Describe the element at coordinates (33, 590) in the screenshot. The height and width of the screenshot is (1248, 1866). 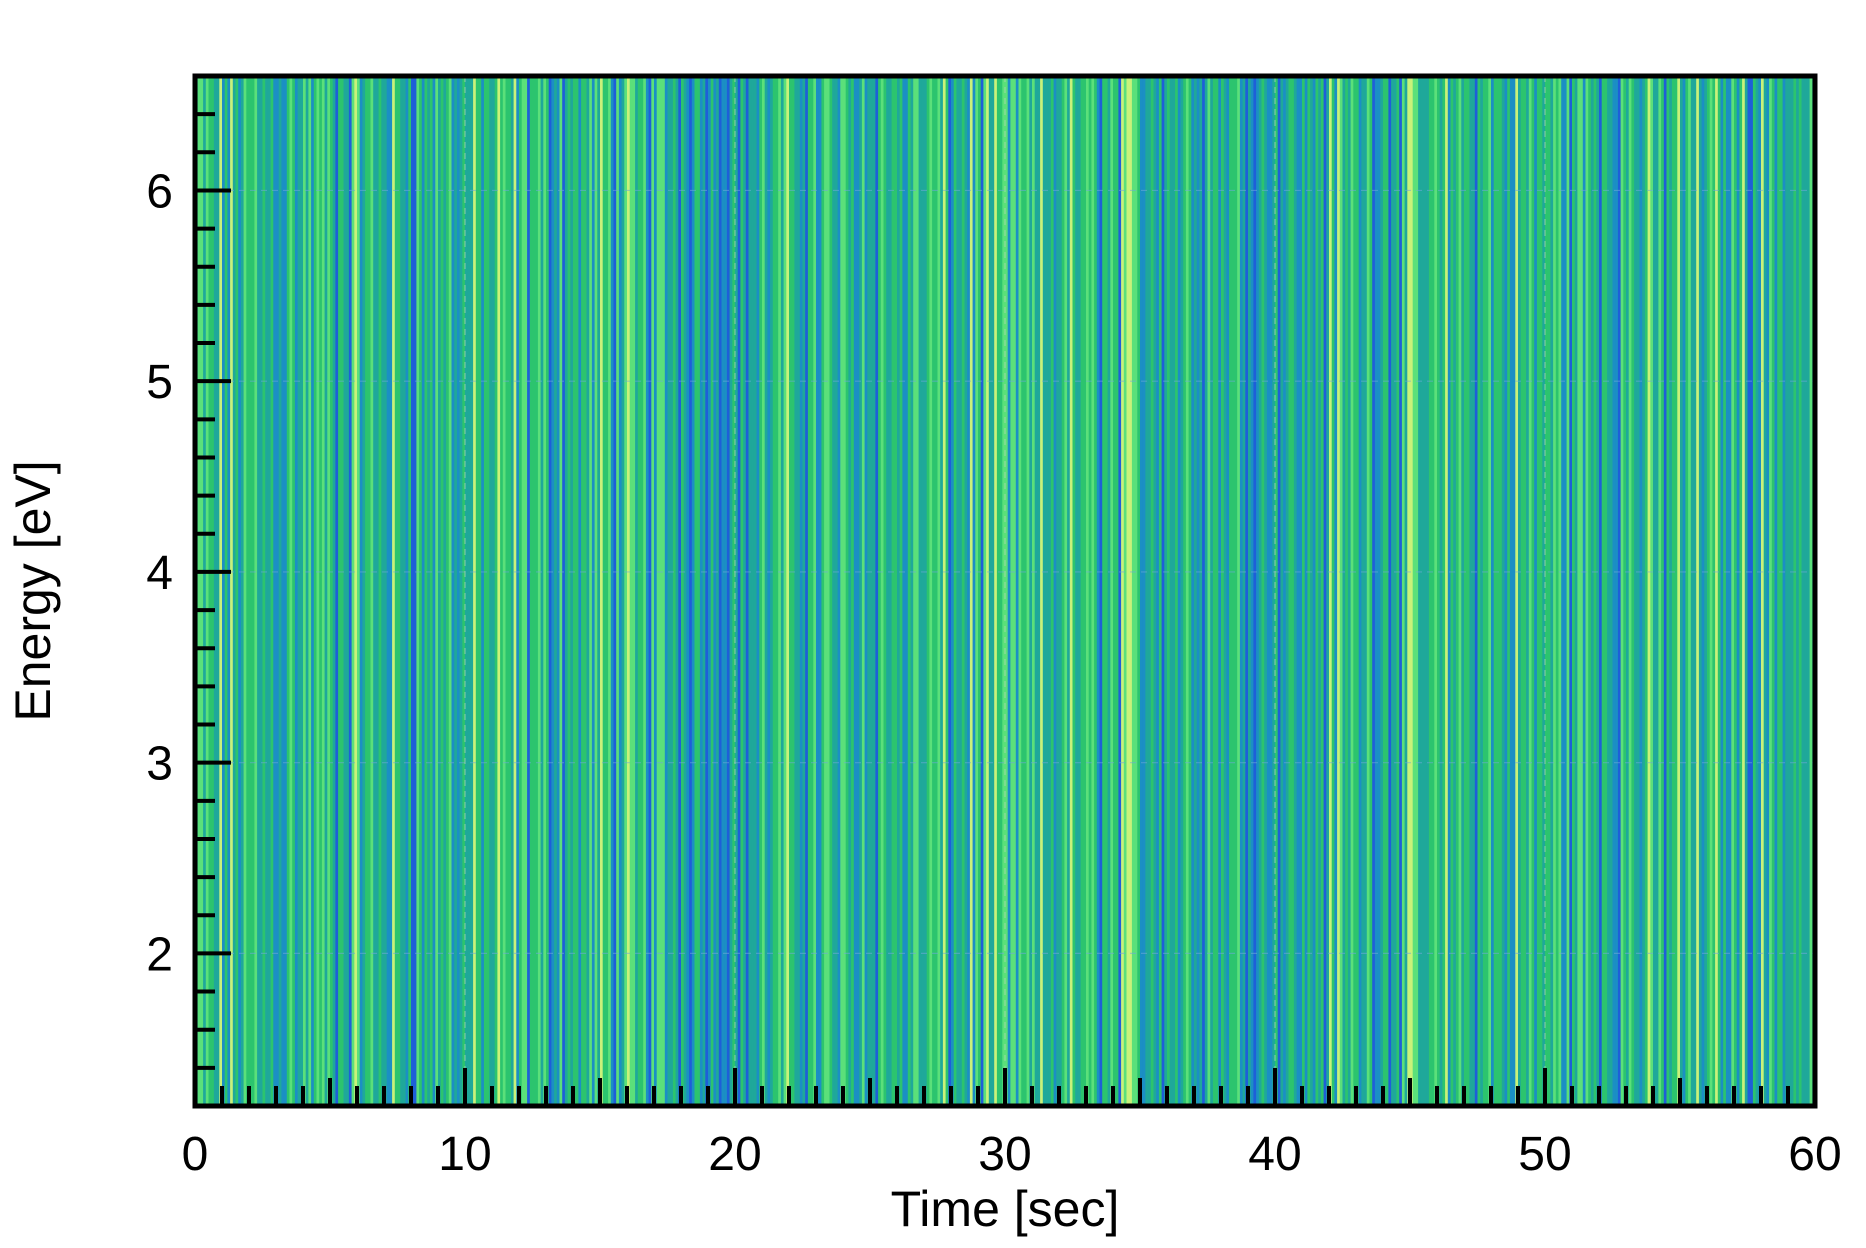
I see `y-axis-label: Energy [eV]` at that location.